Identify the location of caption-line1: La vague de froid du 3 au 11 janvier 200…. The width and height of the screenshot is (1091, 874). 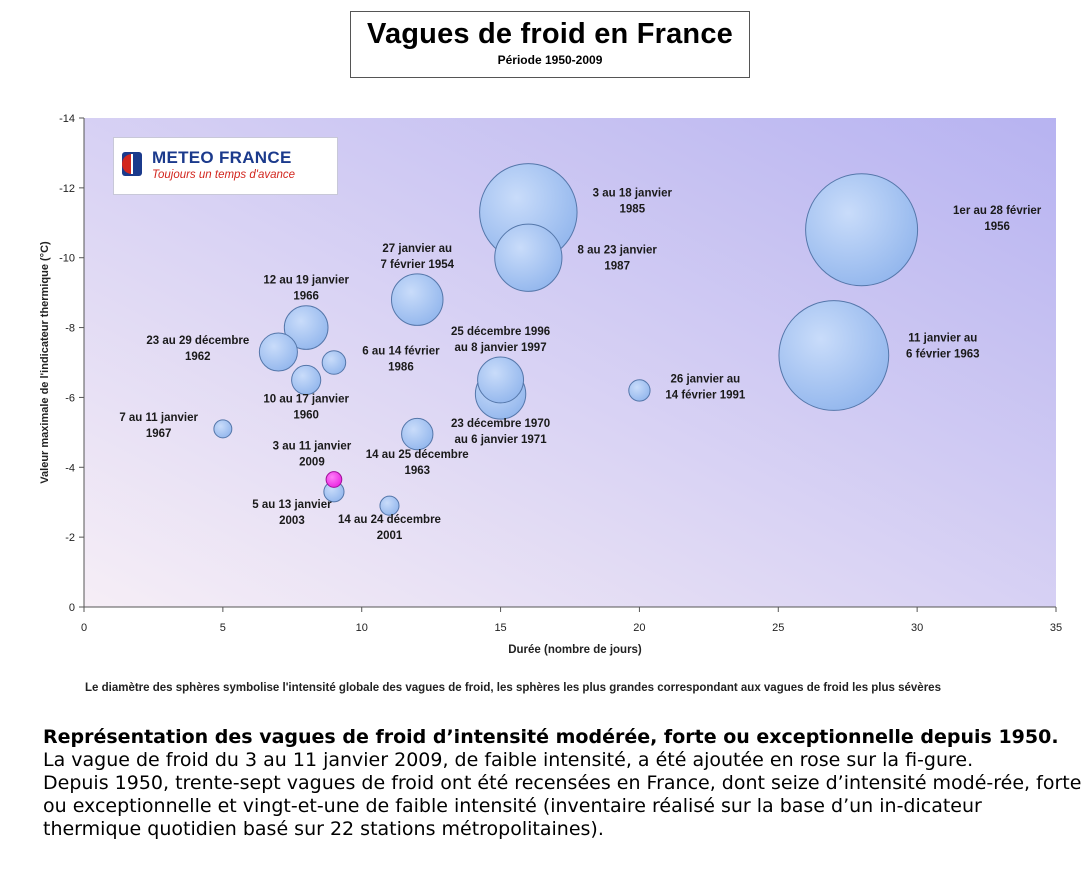
(508, 760).